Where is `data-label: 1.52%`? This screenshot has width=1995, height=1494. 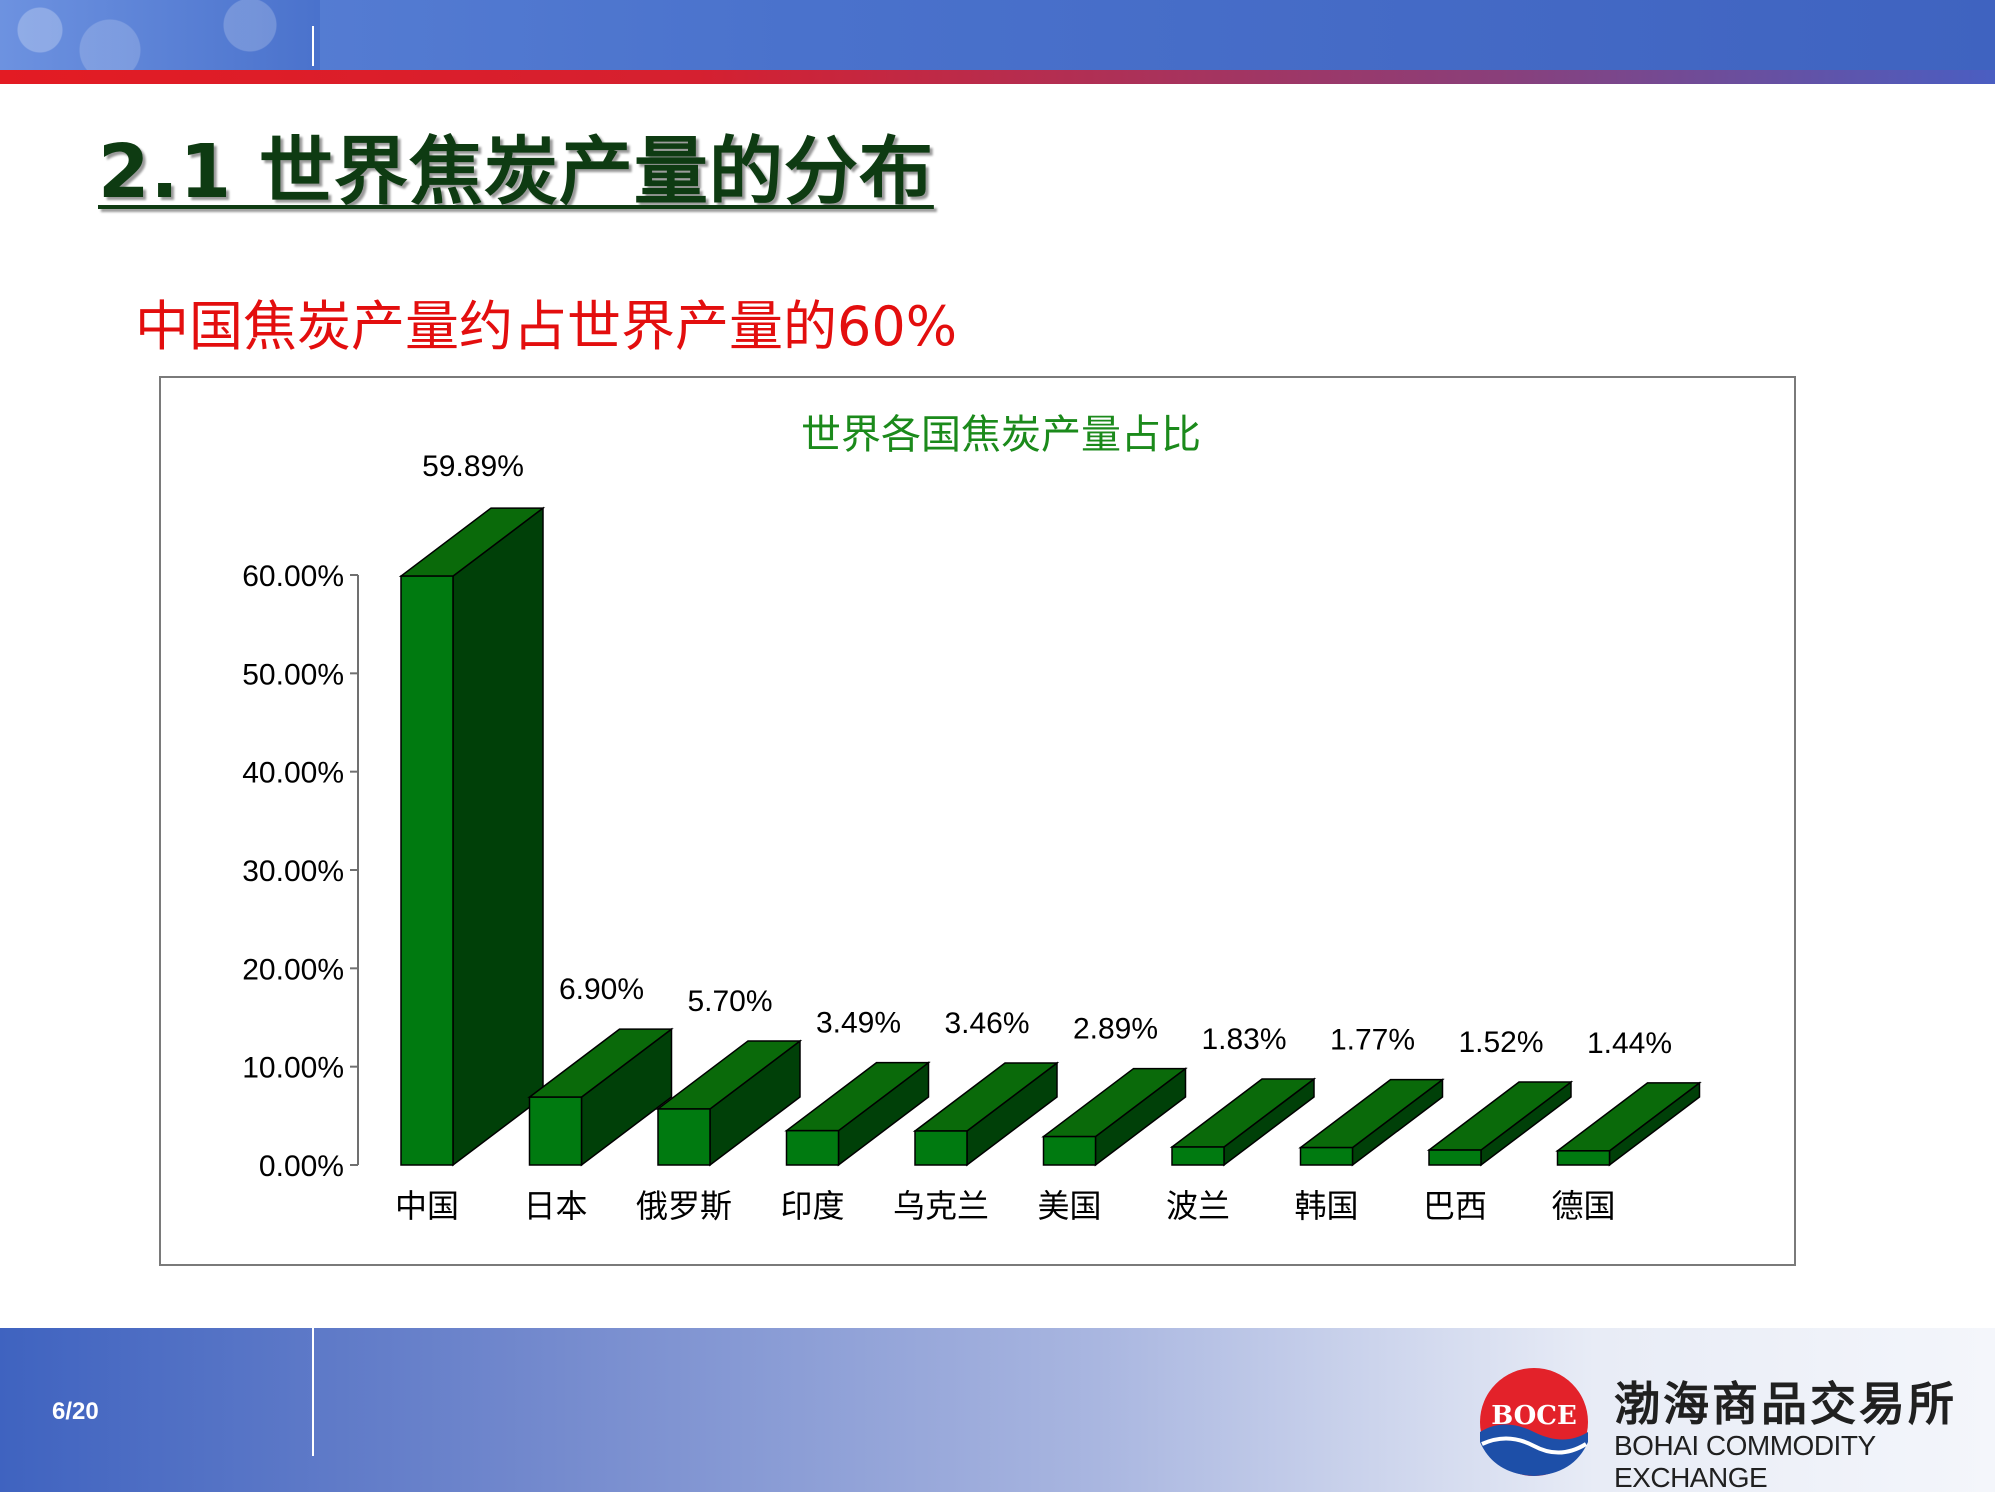 data-label: 1.52% is located at coordinates (1500, 1042).